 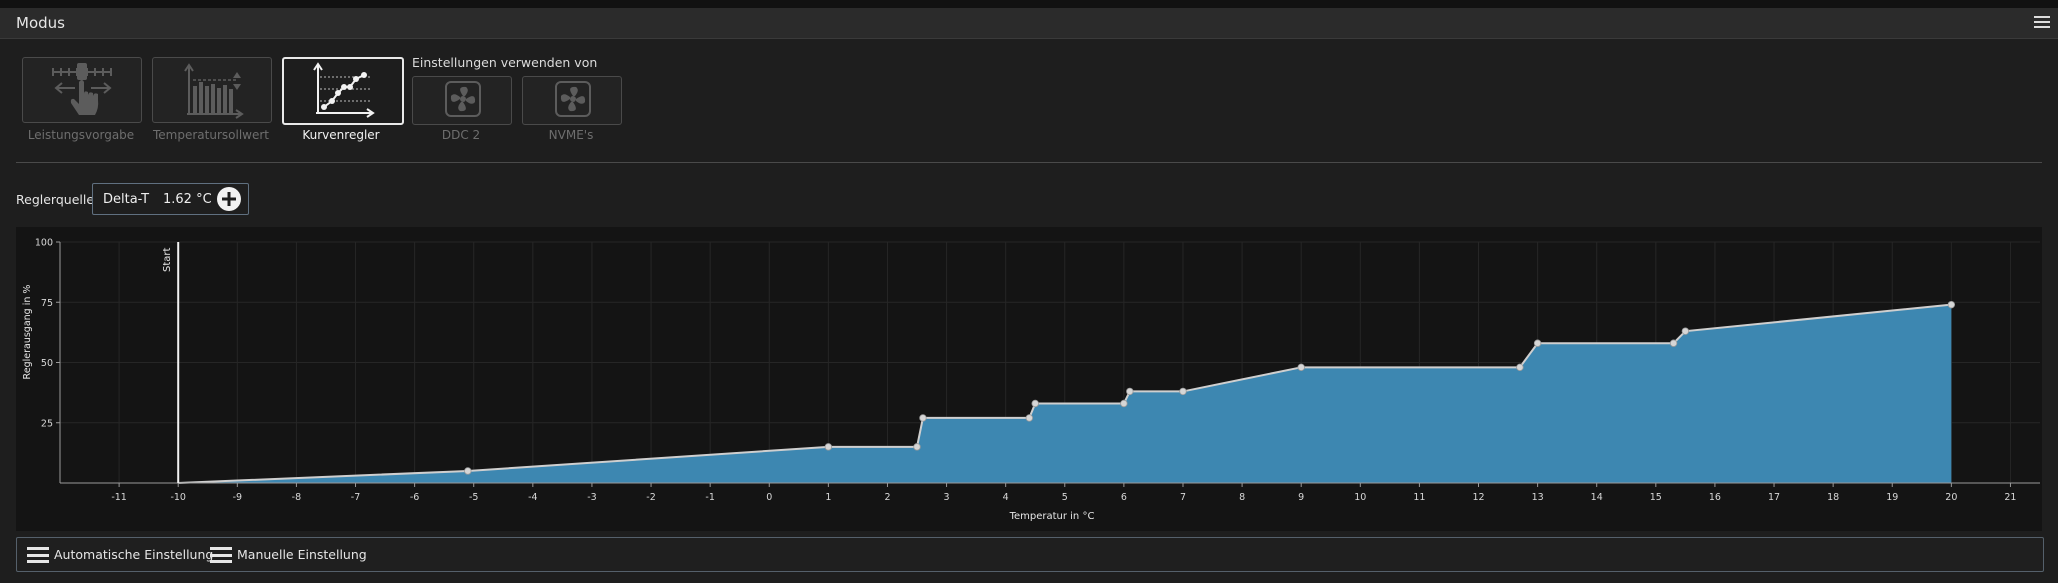 I want to click on x-tick-label: 1, so click(x=828, y=497).